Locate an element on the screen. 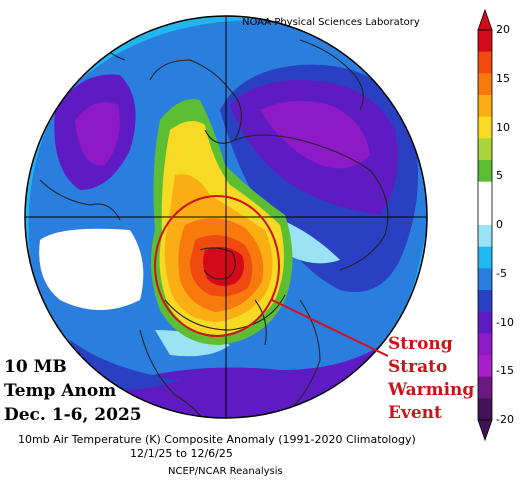  colorbar-tick-label: -15 is located at coordinates (505, 371).